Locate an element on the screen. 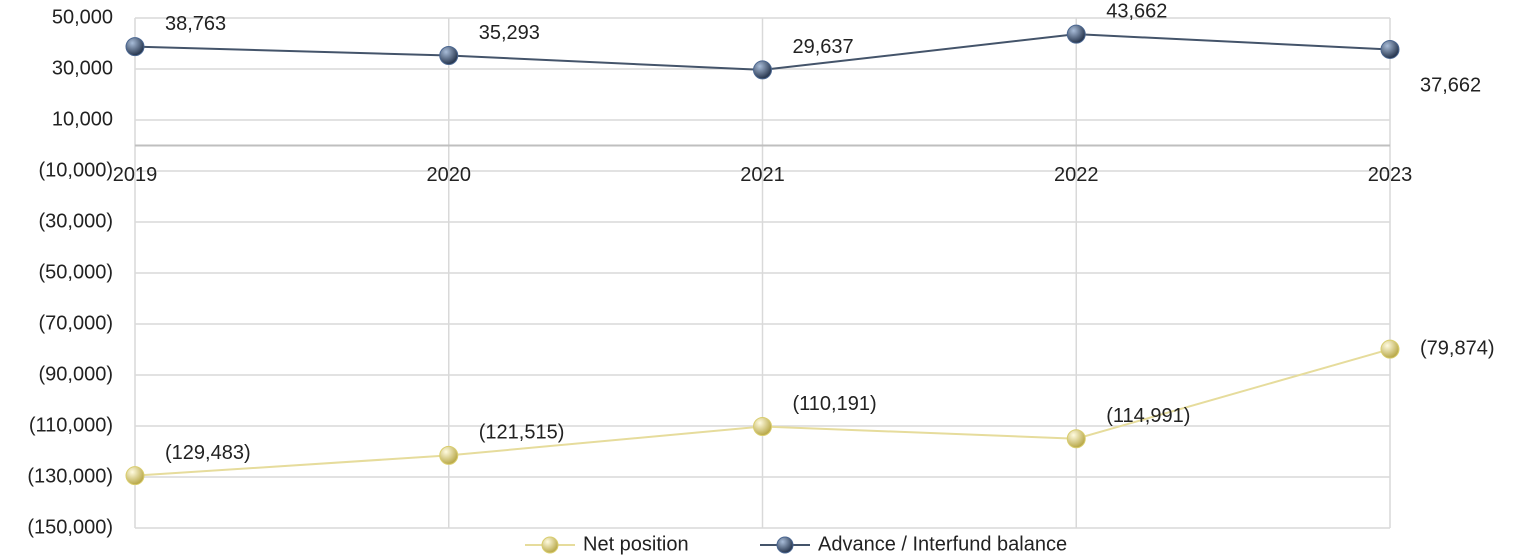  y-tick-label: (90,000) is located at coordinates (76, 374).